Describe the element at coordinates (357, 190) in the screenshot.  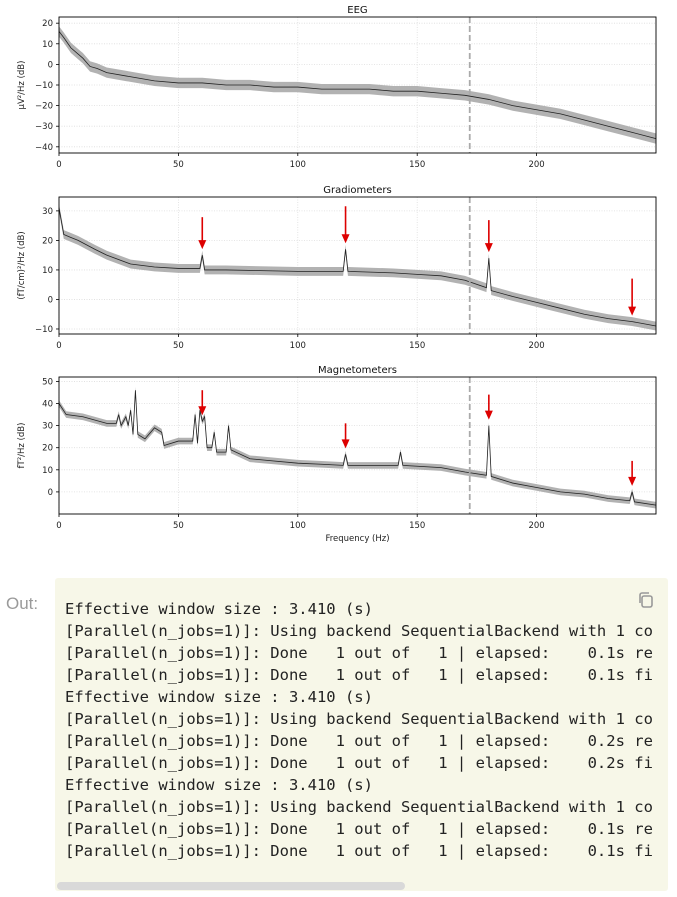
I see `chart-title: Gradiometers` at that location.